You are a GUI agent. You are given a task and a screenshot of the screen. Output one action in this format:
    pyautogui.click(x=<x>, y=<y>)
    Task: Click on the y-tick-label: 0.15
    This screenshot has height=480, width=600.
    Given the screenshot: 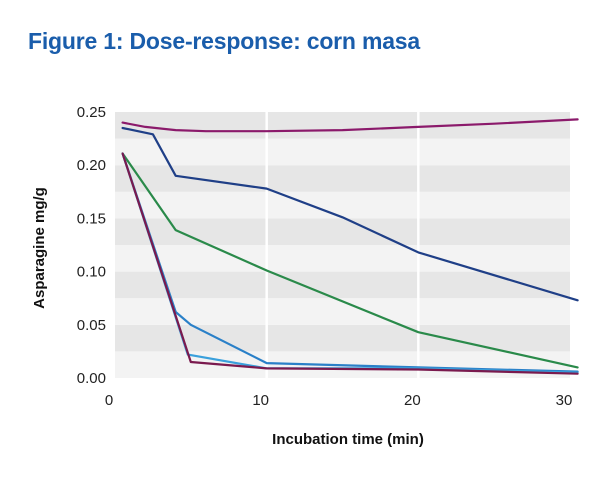 What is the action you would take?
    pyautogui.click(x=91, y=218)
    